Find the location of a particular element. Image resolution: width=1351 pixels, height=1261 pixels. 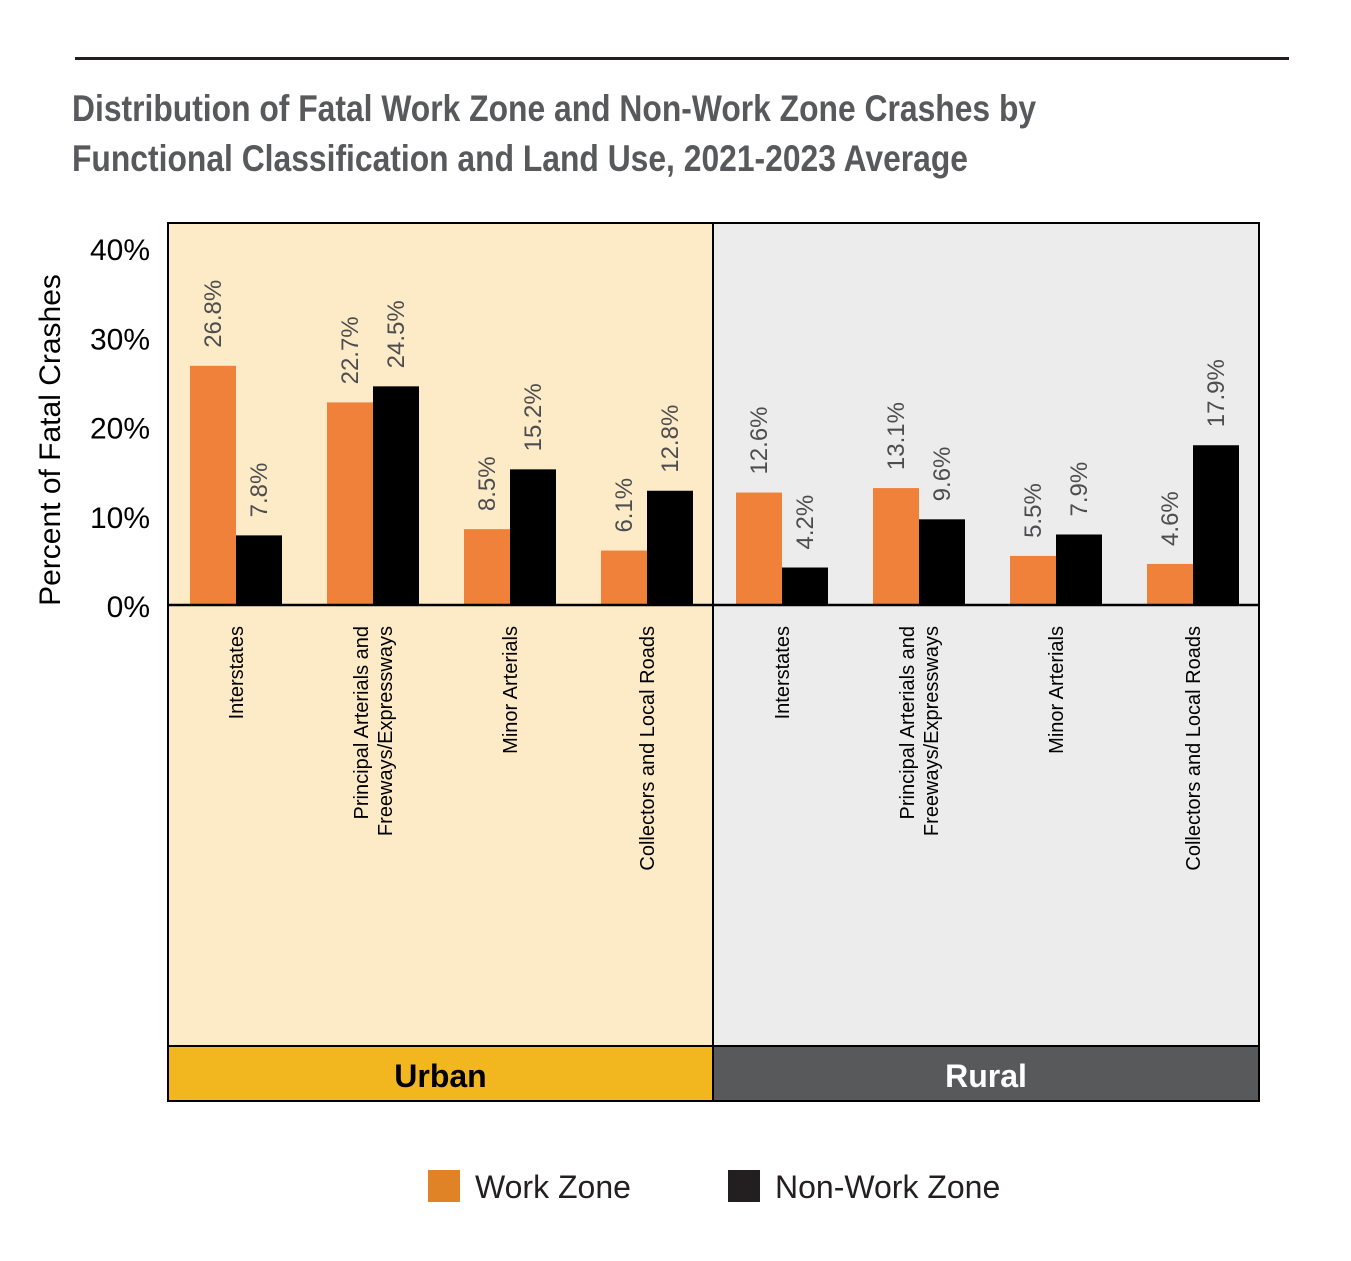

category-label-rural-4: Collectors and Local Roads is located at coordinates (1194, 748).